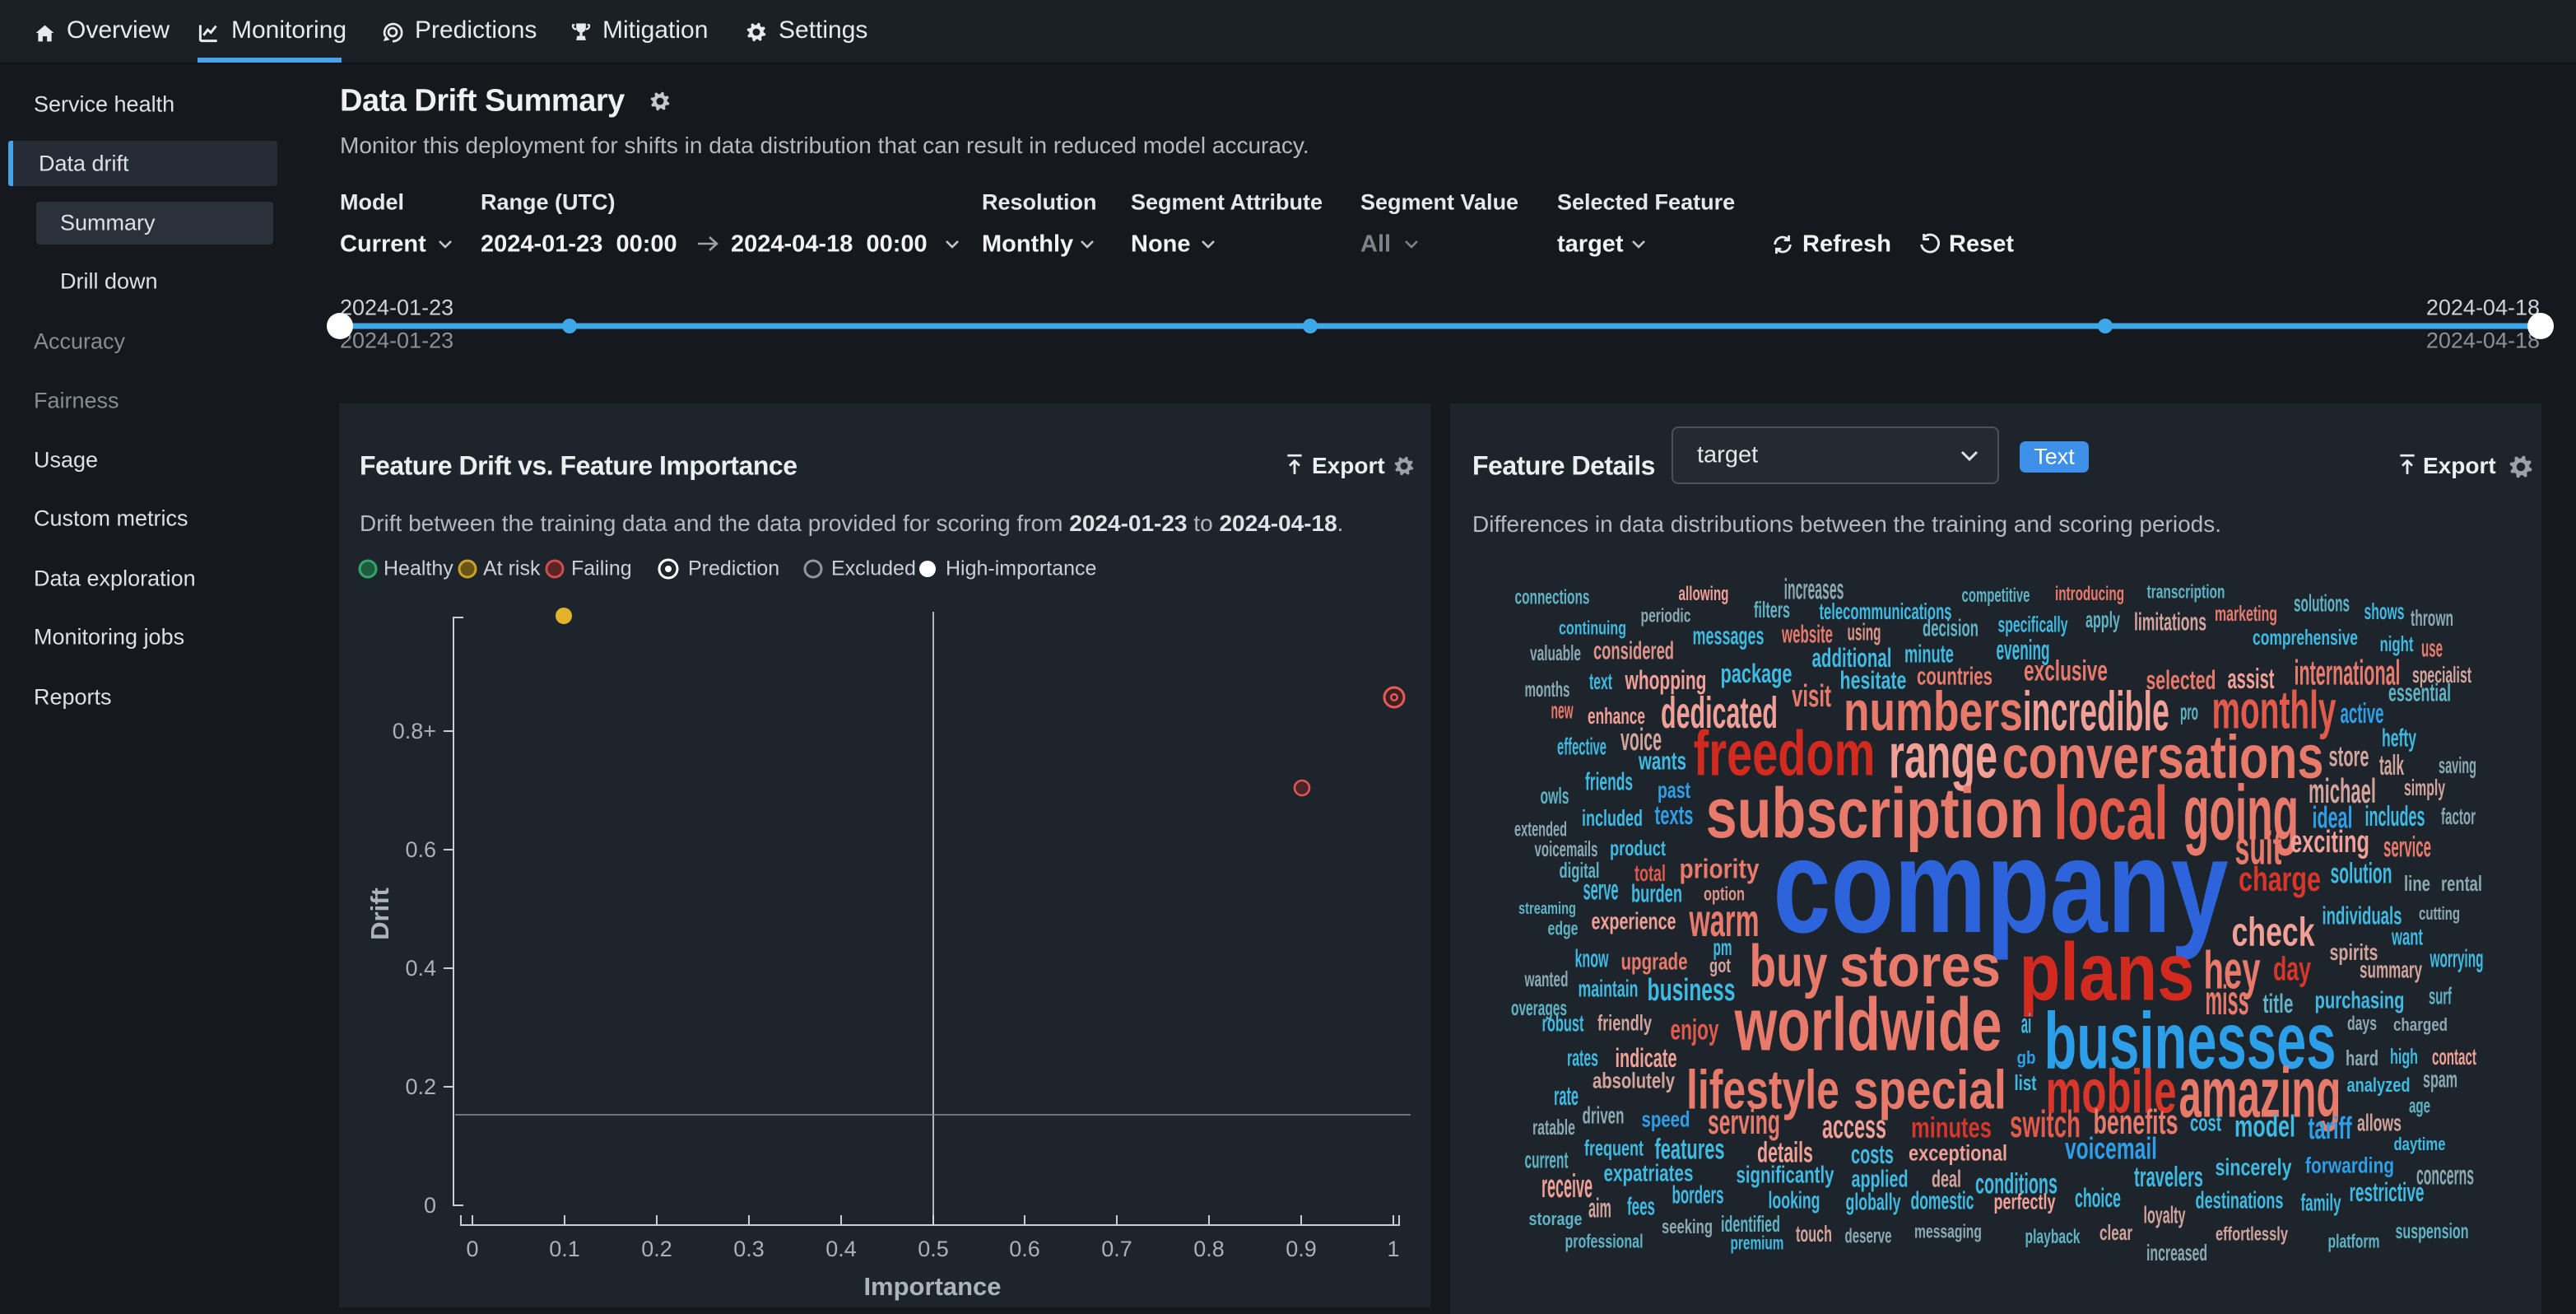 This screenshot has height=1314, width=2576. What do you see at coordinates (749, 1249) in the screenshot?
I see `svg-text: 0.3` at bounding box center [749, 1249].